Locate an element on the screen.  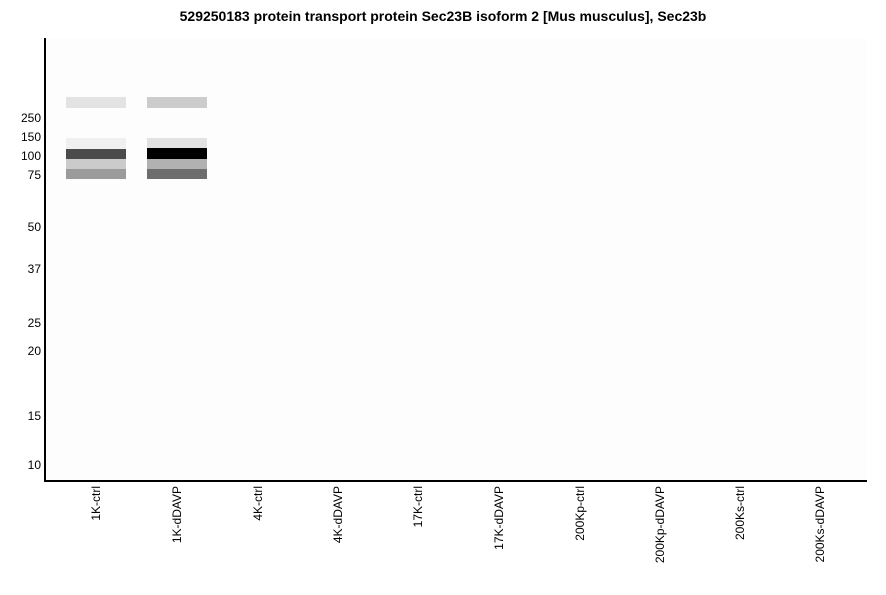
x-tick-label-200Ks-ctrl: 200Ks-ctrl is located at coordinates (740, 513).